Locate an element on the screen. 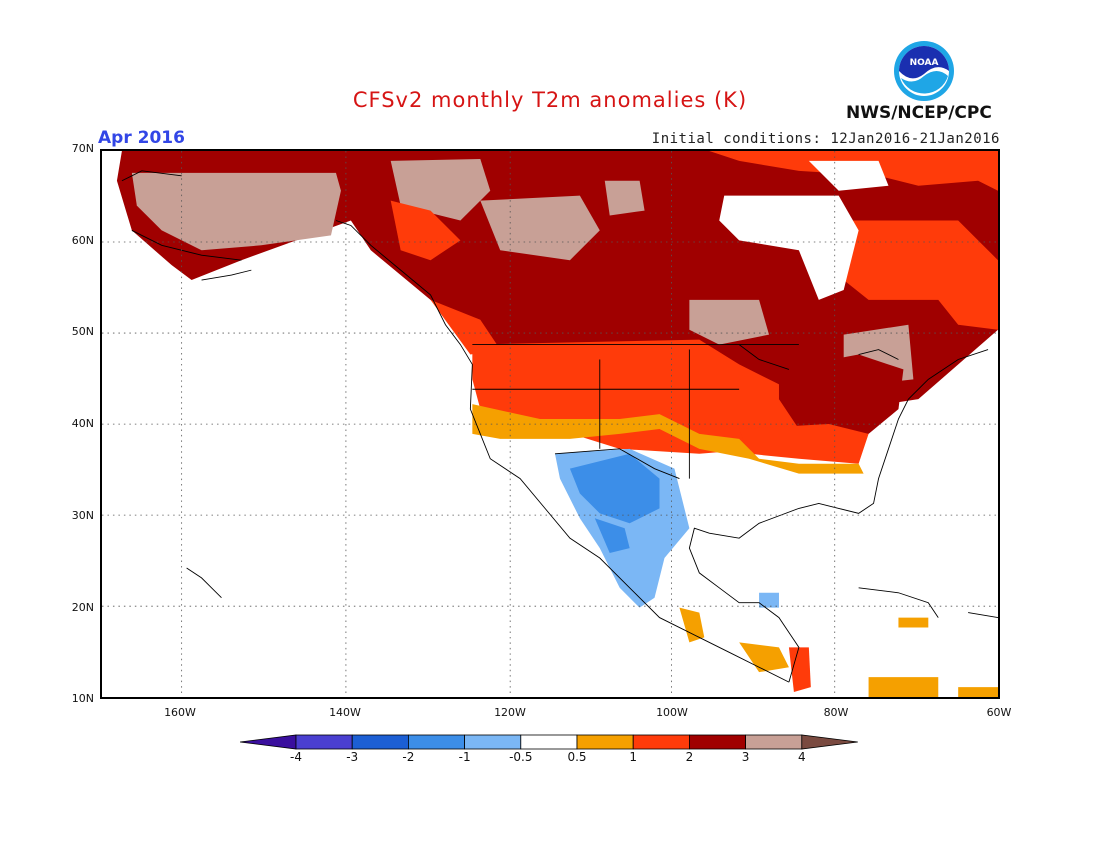 The image size is (1100, 850). colorbar-tick-label: 3 is located at coordinates (745, 757).